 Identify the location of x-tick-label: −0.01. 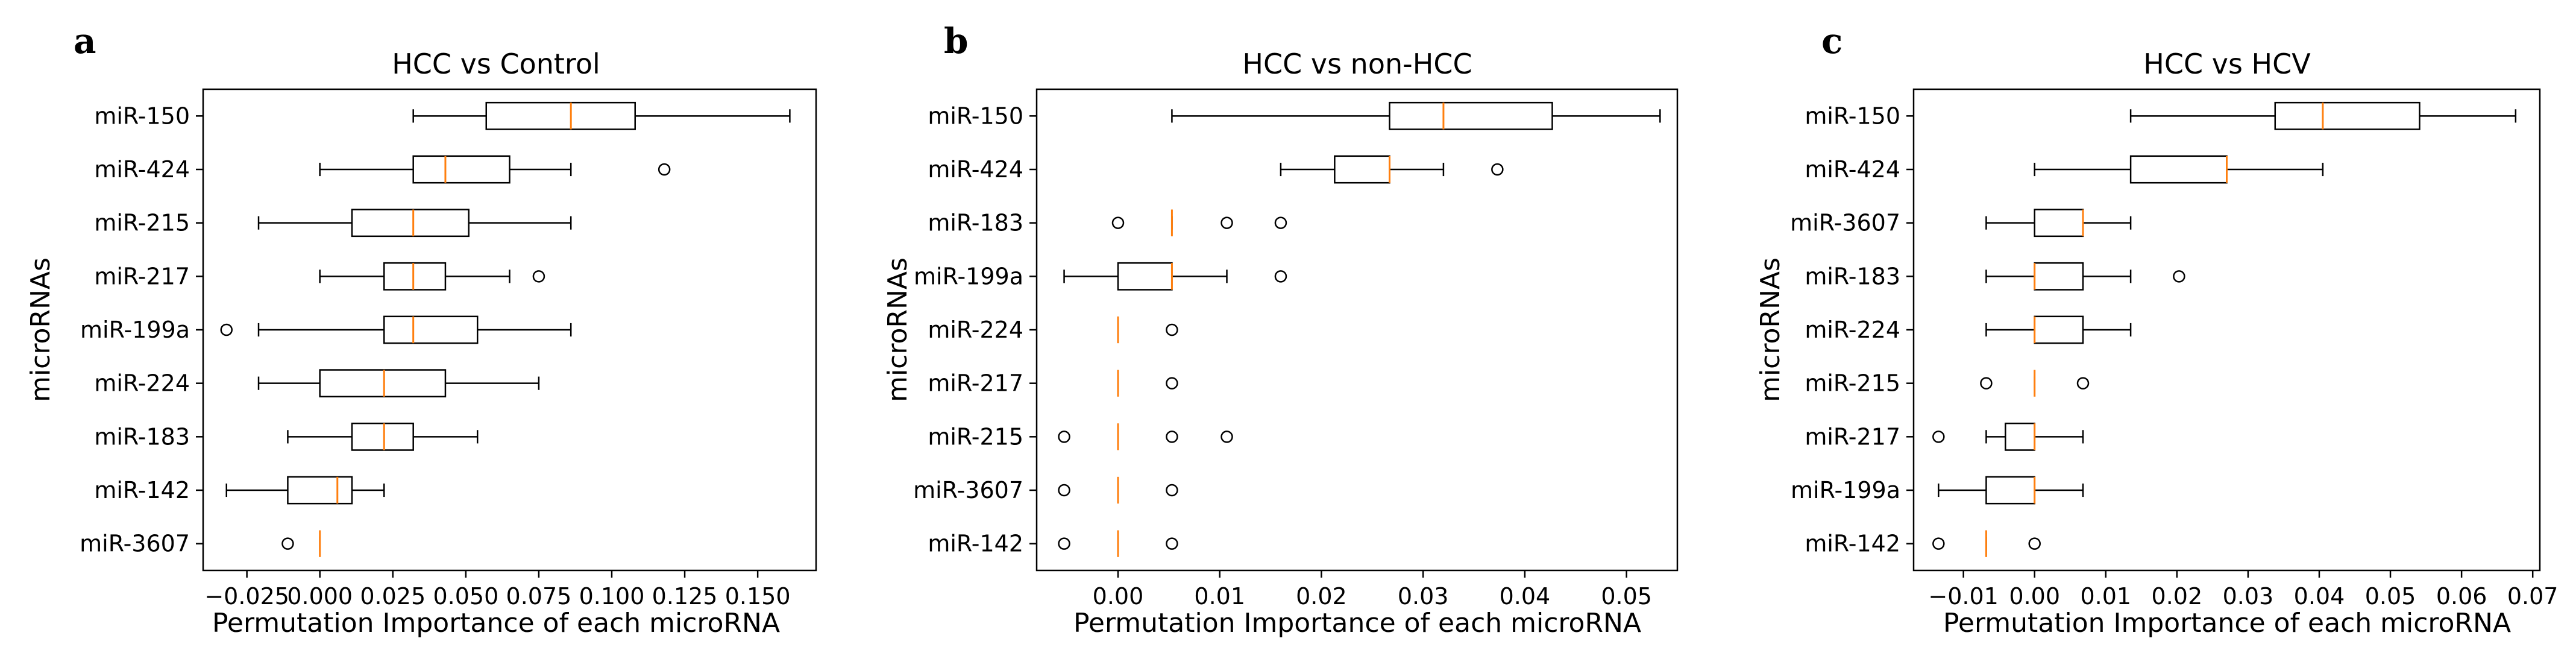
(1963, 596).